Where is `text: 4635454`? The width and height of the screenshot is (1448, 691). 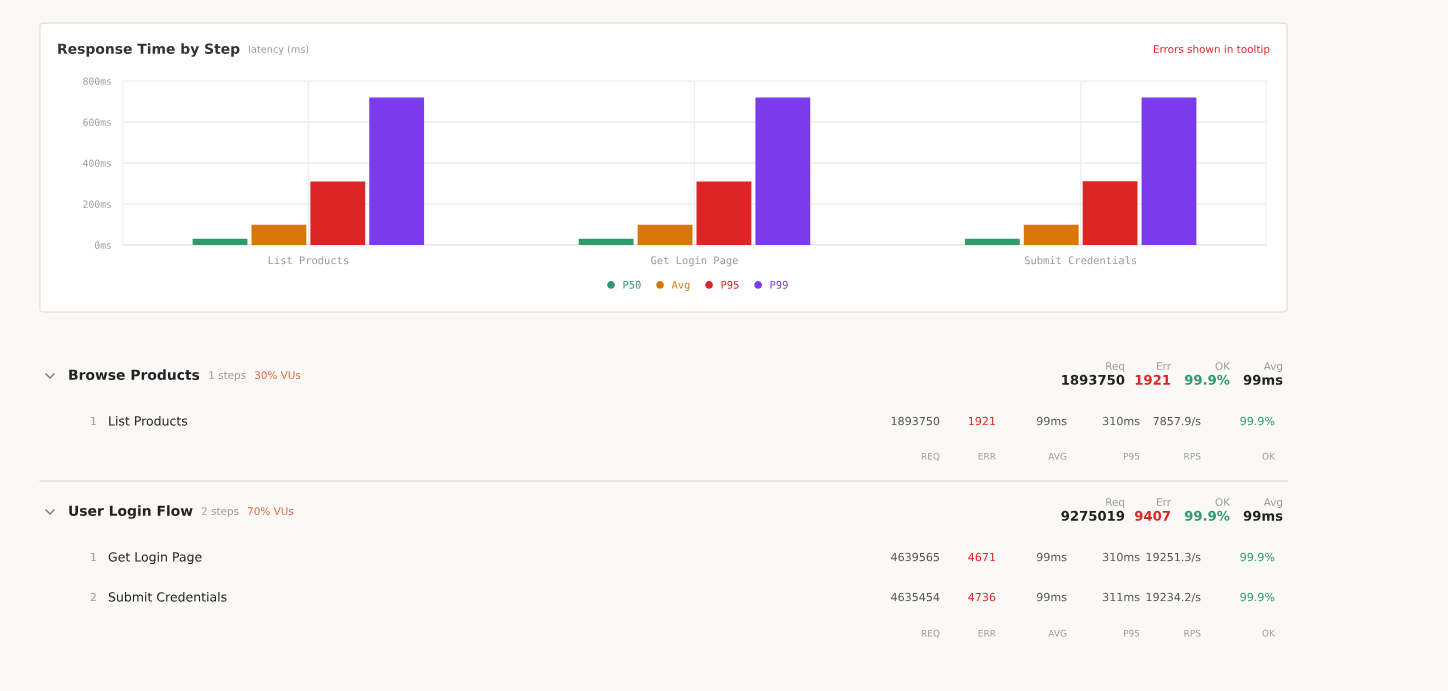
text: 4635454 is located at coordinates (915, 597).